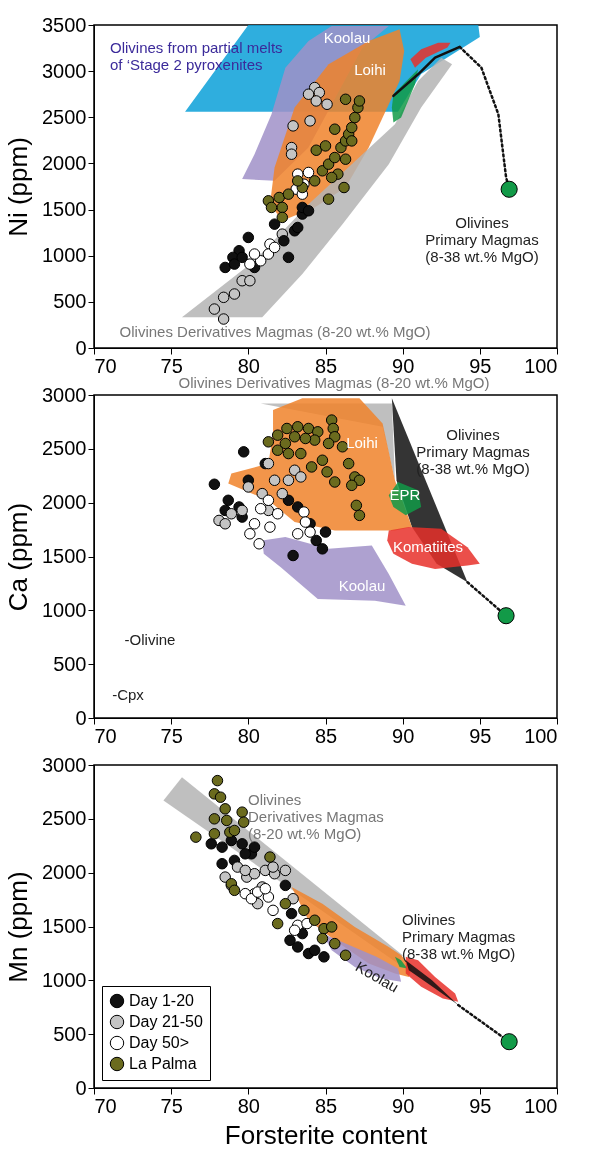 This screenshot has width=595, height=1149. Describe the element at coordinates (163, 1063) in the screenshot. I see `legend-label: La Palma` at that location.